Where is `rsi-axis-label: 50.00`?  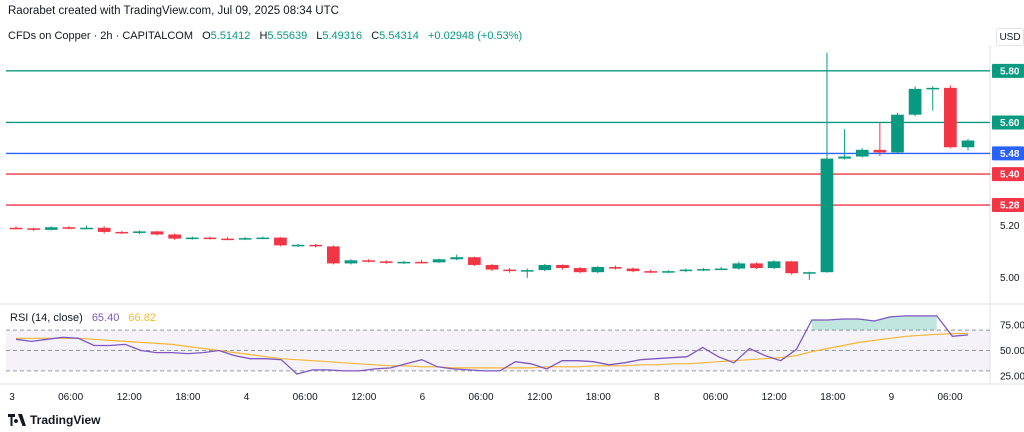 rsi-axis-label: 50.00 is located at coordinates (1012, 351).